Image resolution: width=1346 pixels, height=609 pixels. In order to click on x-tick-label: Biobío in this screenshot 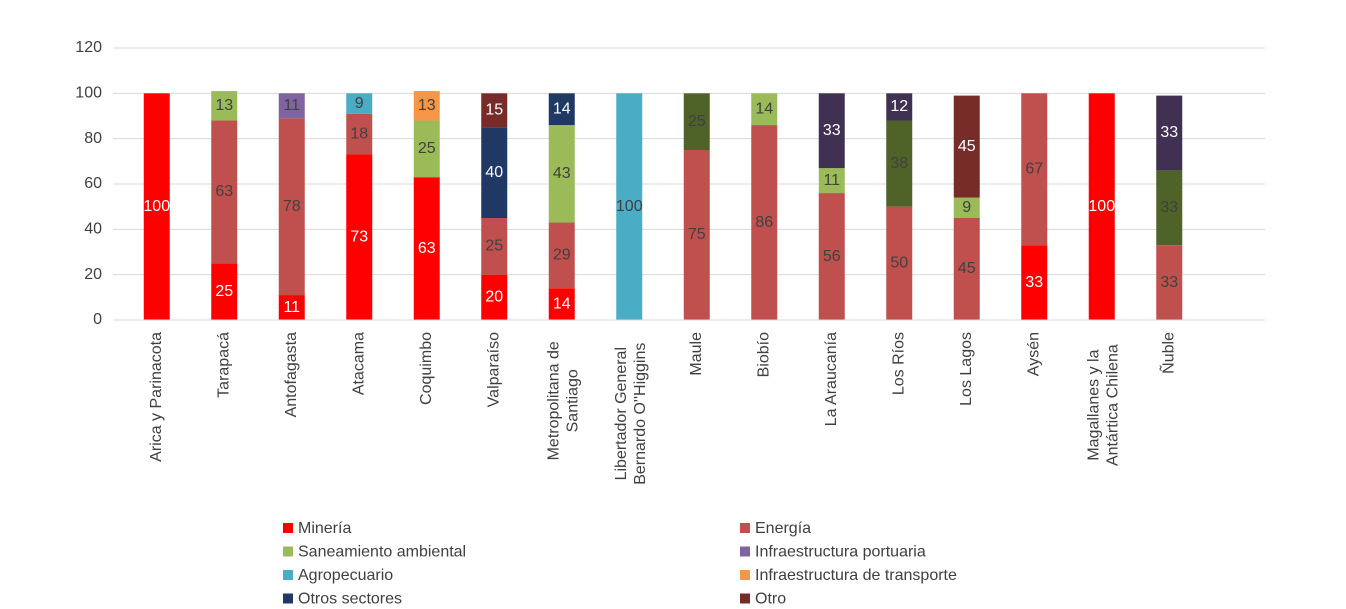, I will do `click(763, 354)`.